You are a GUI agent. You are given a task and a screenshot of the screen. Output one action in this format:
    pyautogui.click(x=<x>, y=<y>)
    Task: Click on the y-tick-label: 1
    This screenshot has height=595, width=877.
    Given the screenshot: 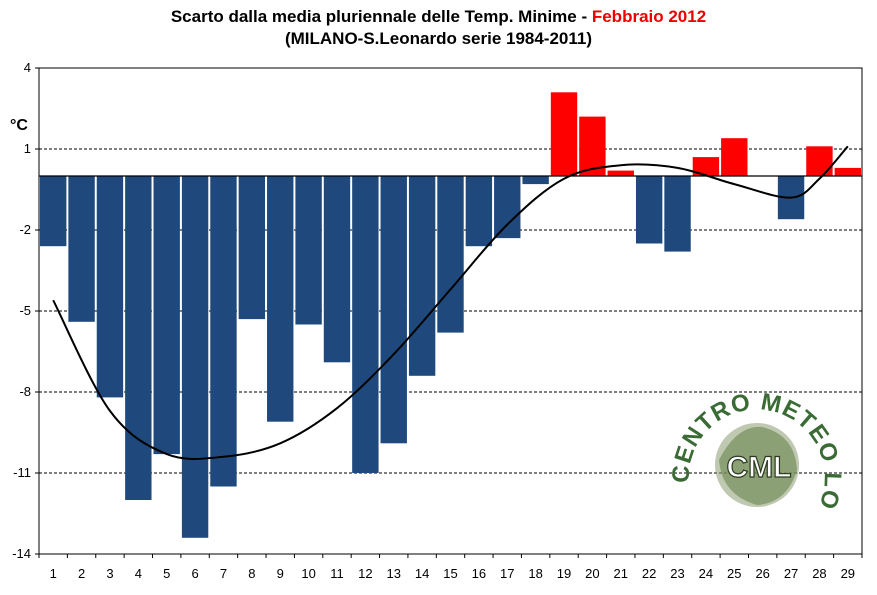 What is the action you would take?
    pyautogui.click(x=27, y=148)
    